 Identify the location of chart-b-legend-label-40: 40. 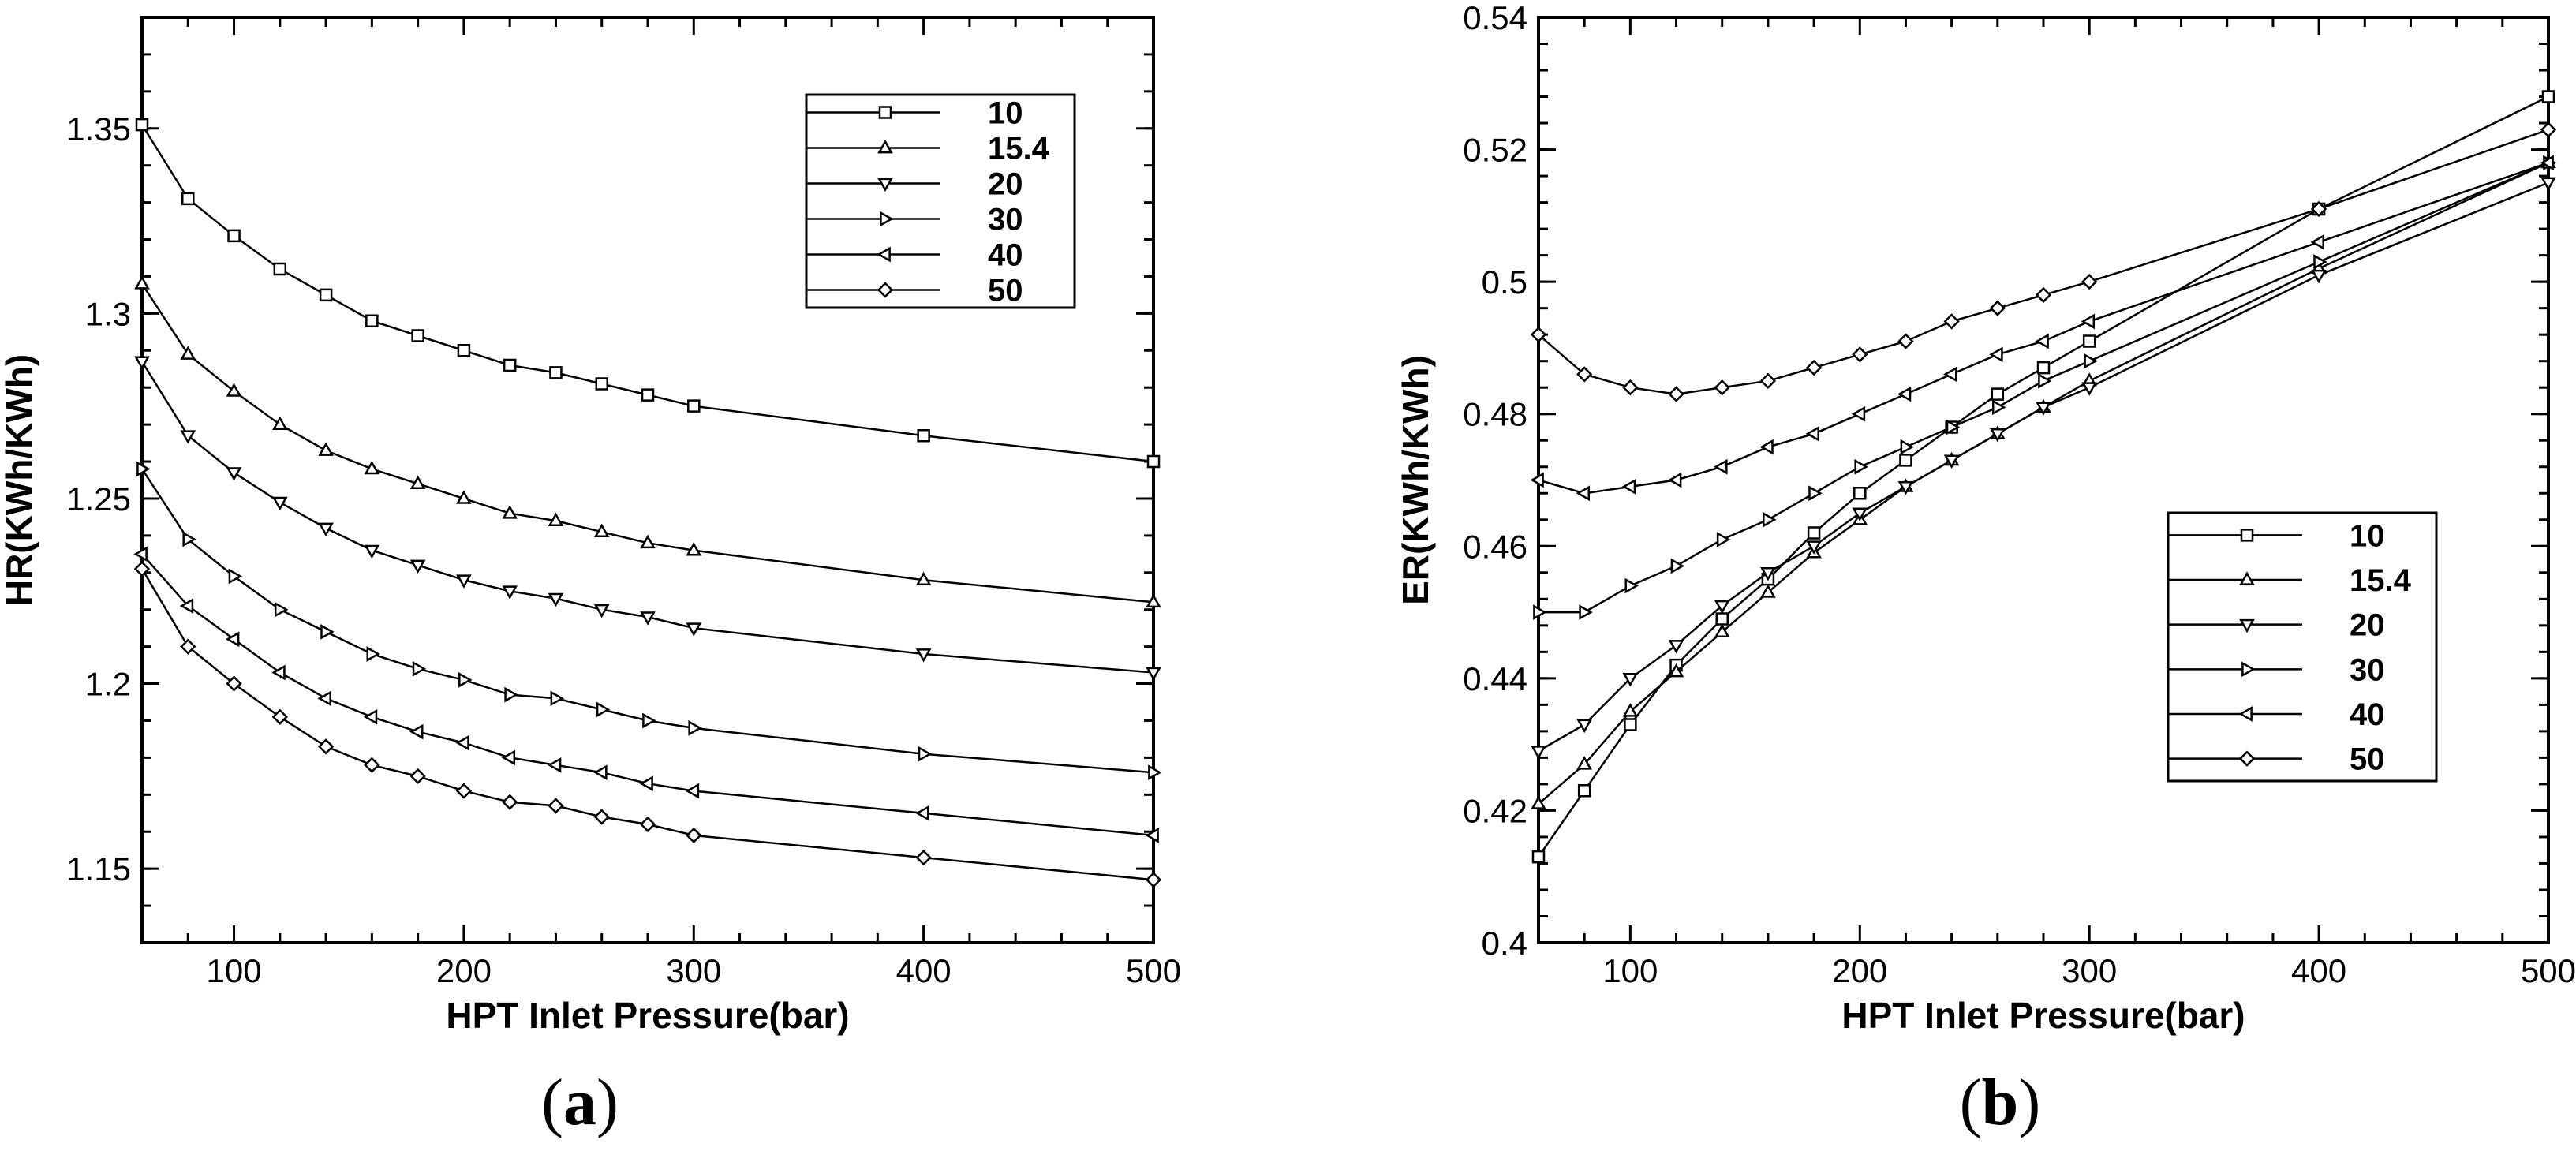
(2367, 714).